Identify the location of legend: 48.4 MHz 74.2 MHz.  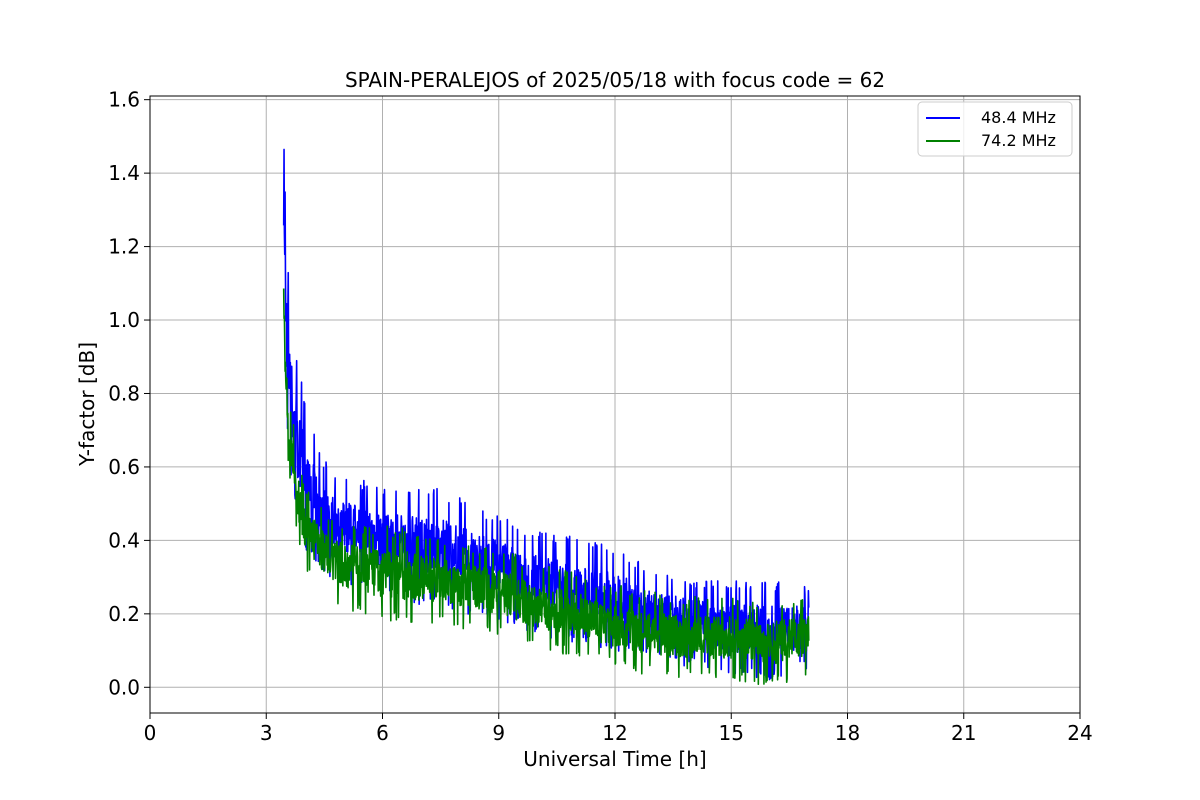
(995, 129).